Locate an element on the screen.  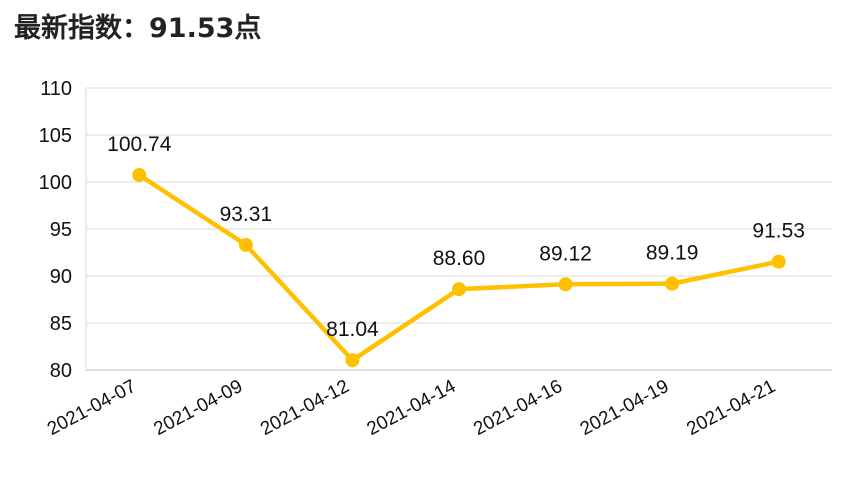
data-label: 91.53 is located at coordinates (778, 231).